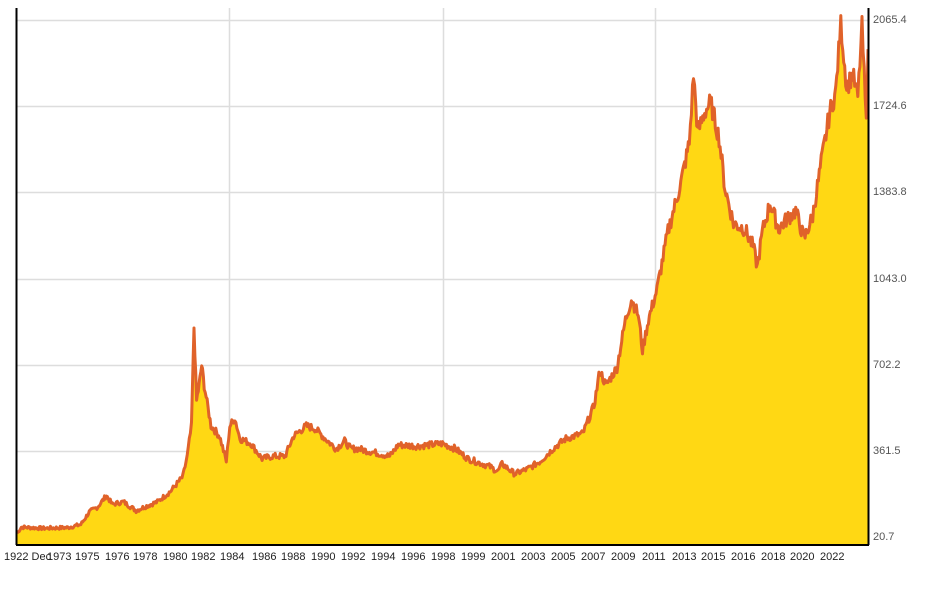 The image size is (940, 593). Describe the element at coordinates (890, 278) in the screenshot. I see `y-tick-label: 1043.0` at that location.